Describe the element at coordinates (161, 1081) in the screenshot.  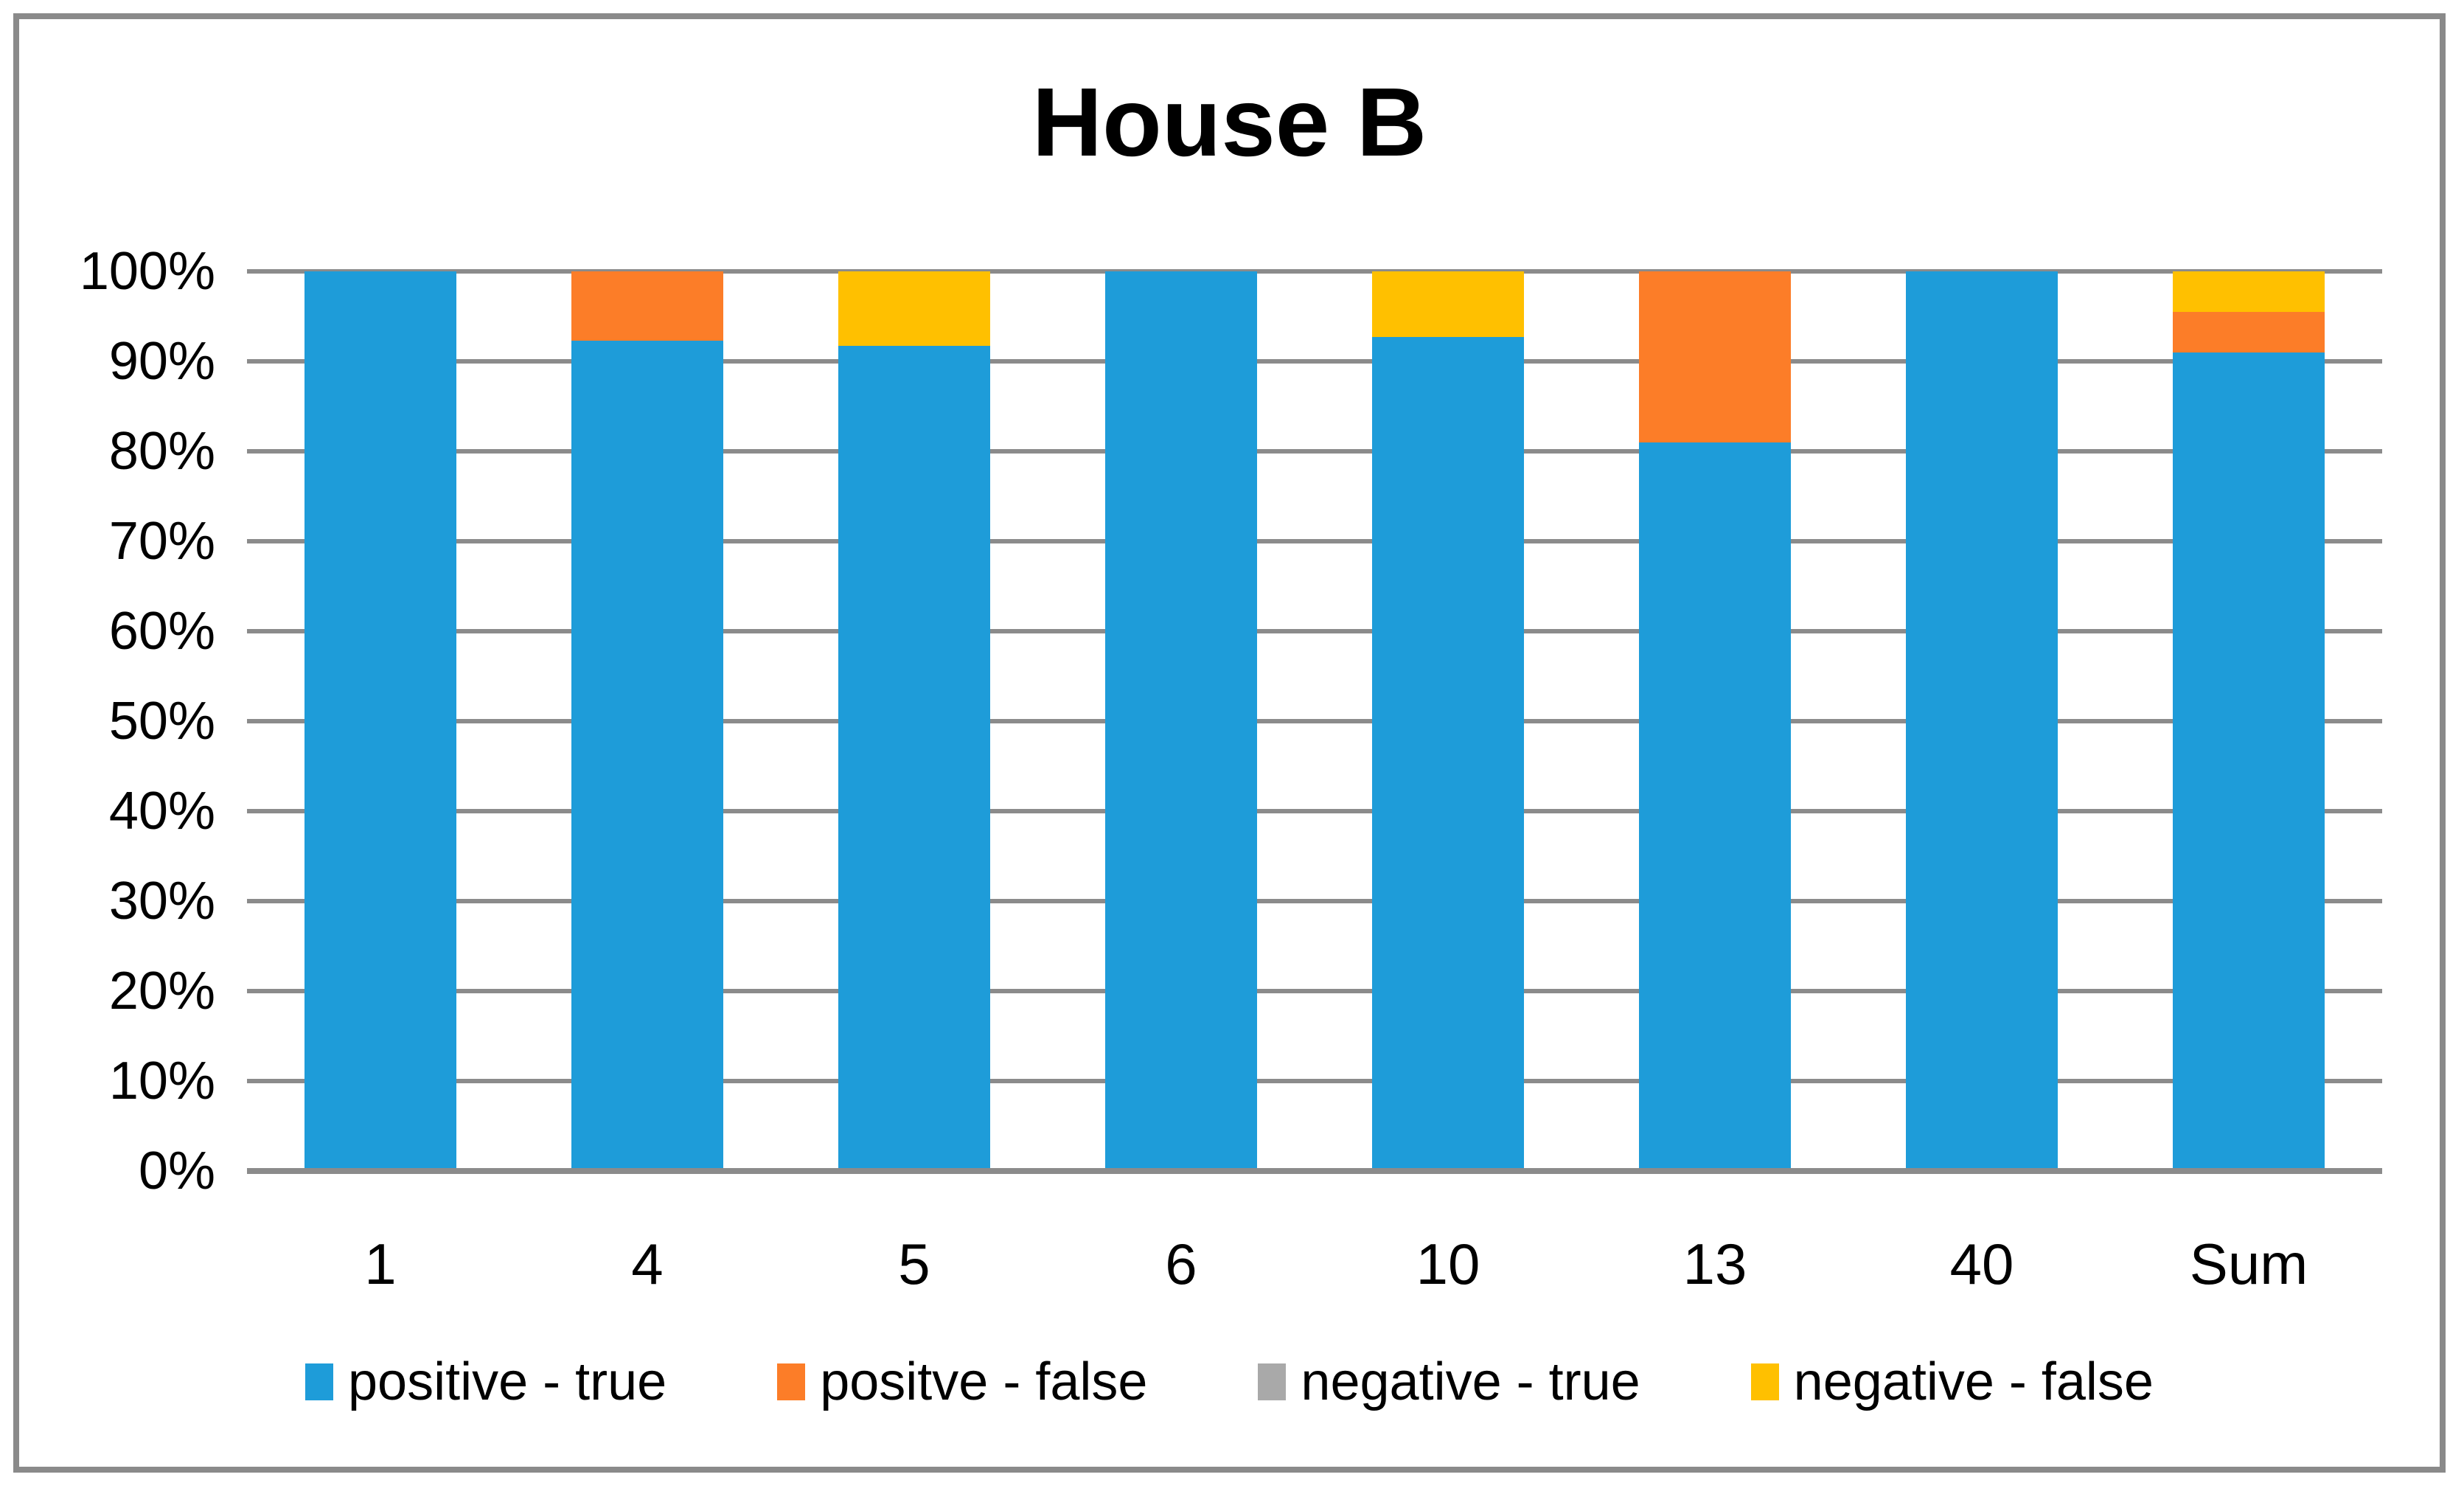
I see `y-tick-label: 10%` at that location.